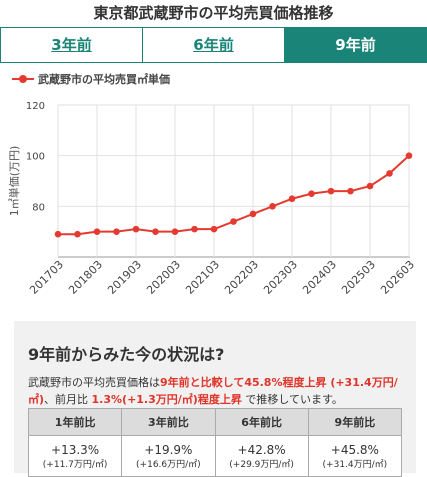 This screenshot has height=477, width=427. I want to click on x-tick-label: 201703, so click(46, 277).